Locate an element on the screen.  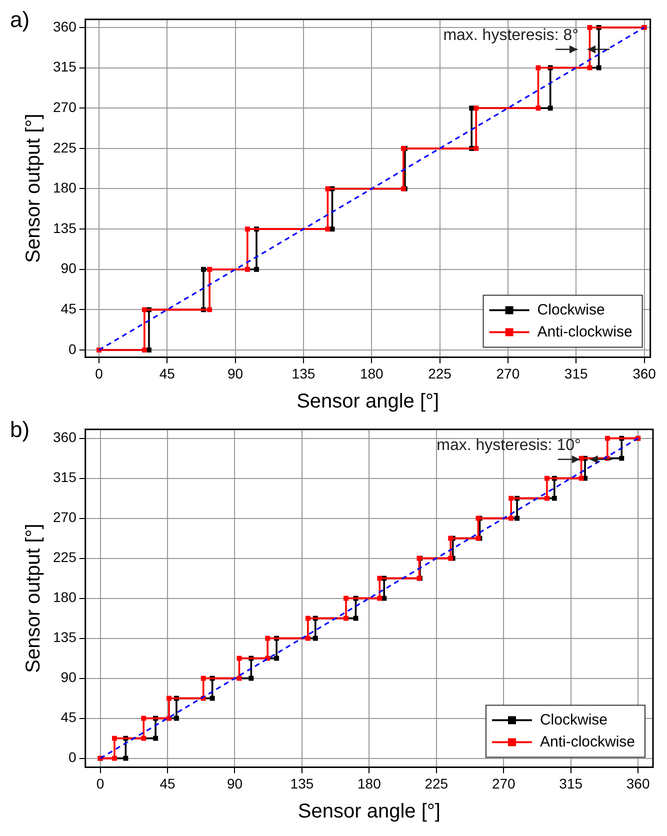
chart-title: b) is located at coordinates (20, 429).